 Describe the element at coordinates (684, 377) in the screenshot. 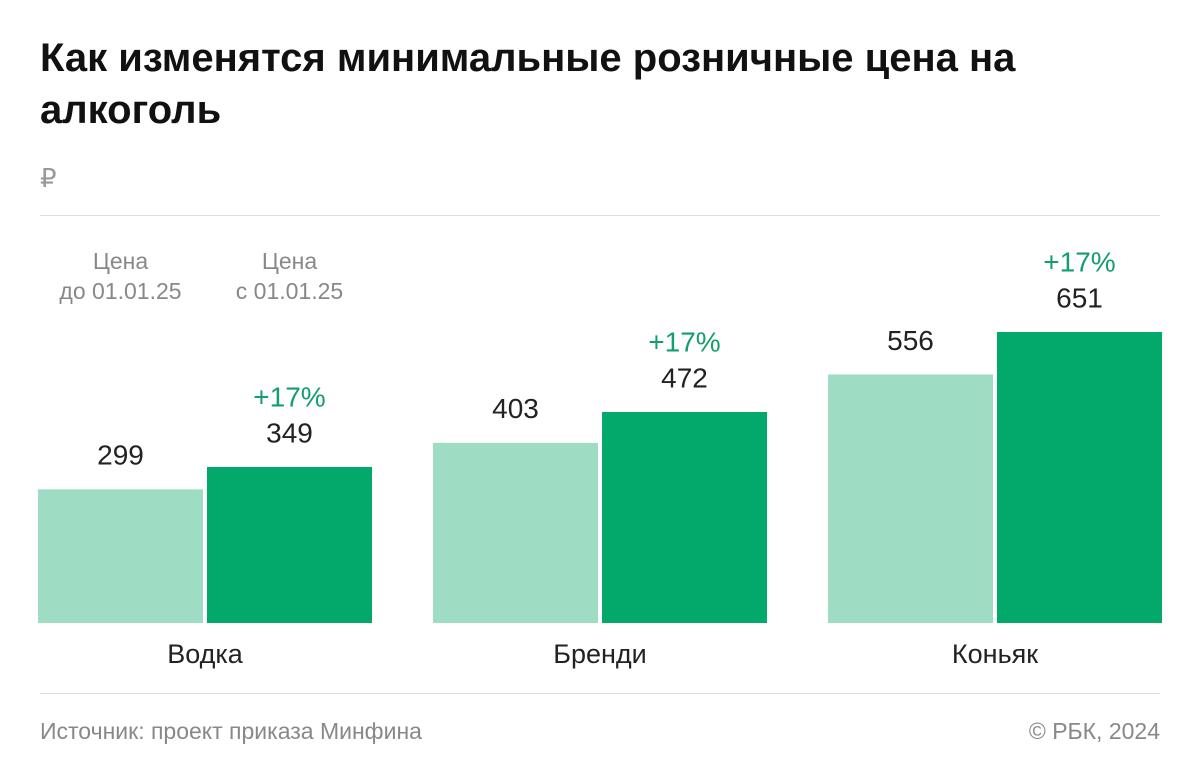

I see `value-label: 472` at that location.